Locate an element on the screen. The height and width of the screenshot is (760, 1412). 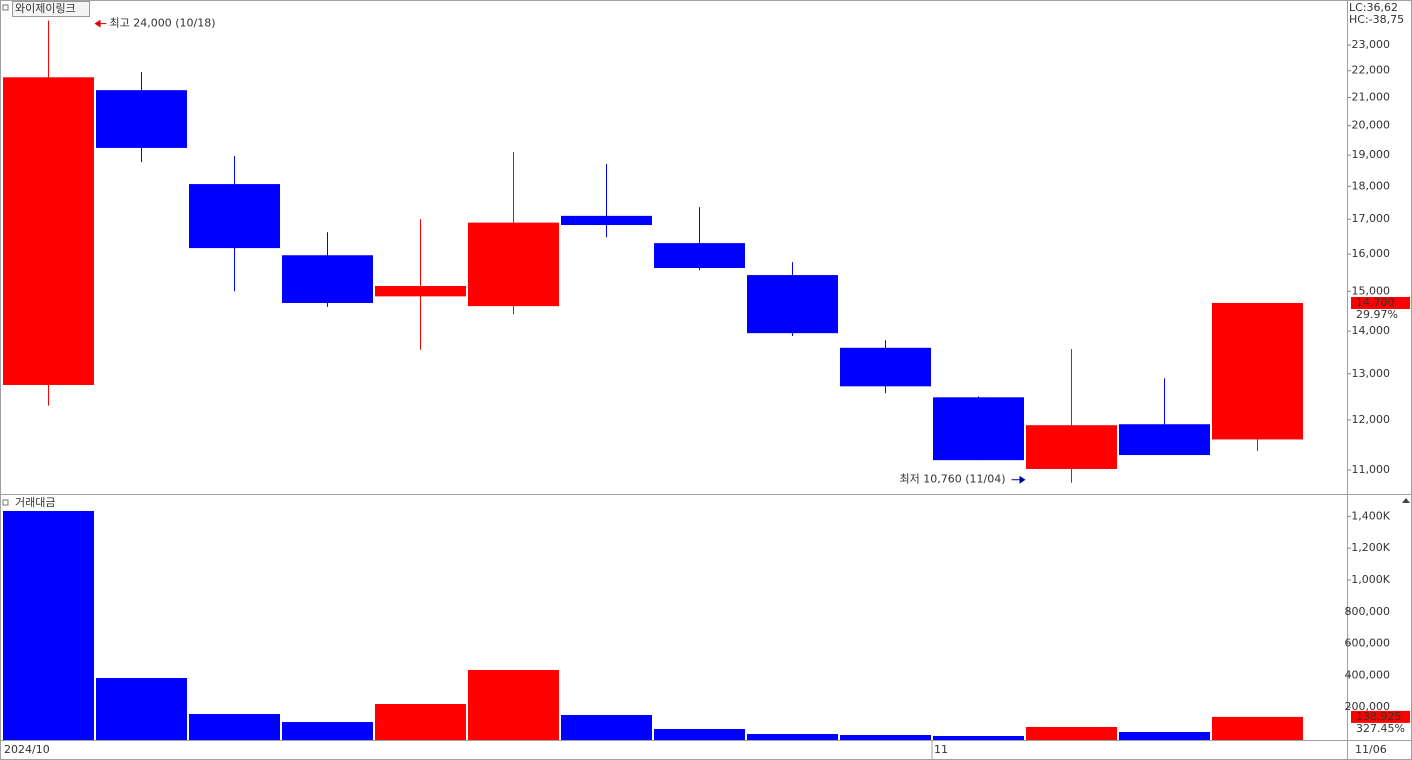
x-tick-label: 2024/10 is located at coordinates (27, 749).